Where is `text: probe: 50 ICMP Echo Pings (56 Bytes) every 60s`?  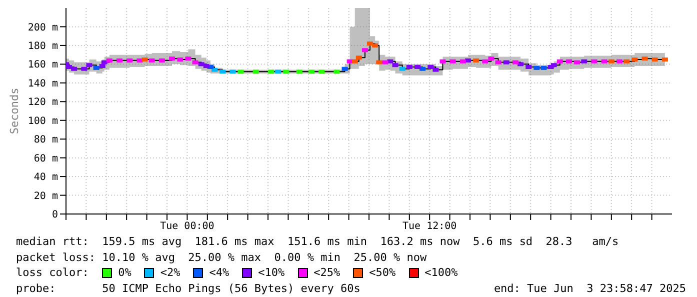 text: probe: 50 ICMP Echo Pings (56 Bytes) every 60s is located at coordinates (188, 288).